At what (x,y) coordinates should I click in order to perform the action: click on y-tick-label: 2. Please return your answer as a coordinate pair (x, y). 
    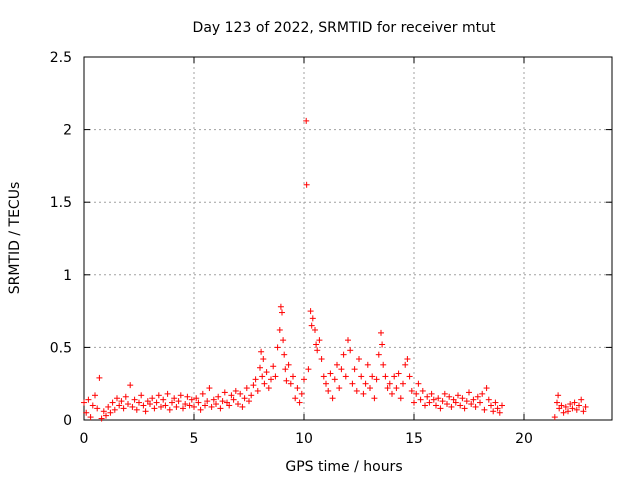
    Looking at the image, I should click on (67, 131).